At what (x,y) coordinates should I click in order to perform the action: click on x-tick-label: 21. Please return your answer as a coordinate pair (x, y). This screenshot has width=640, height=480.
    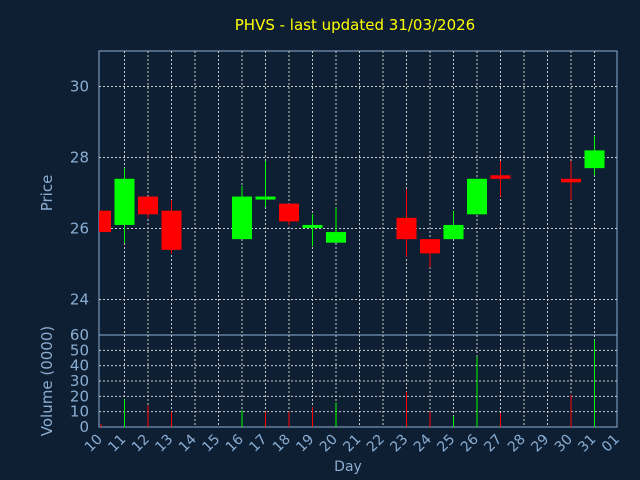
    Looking at the image, I should click on (352, 444).